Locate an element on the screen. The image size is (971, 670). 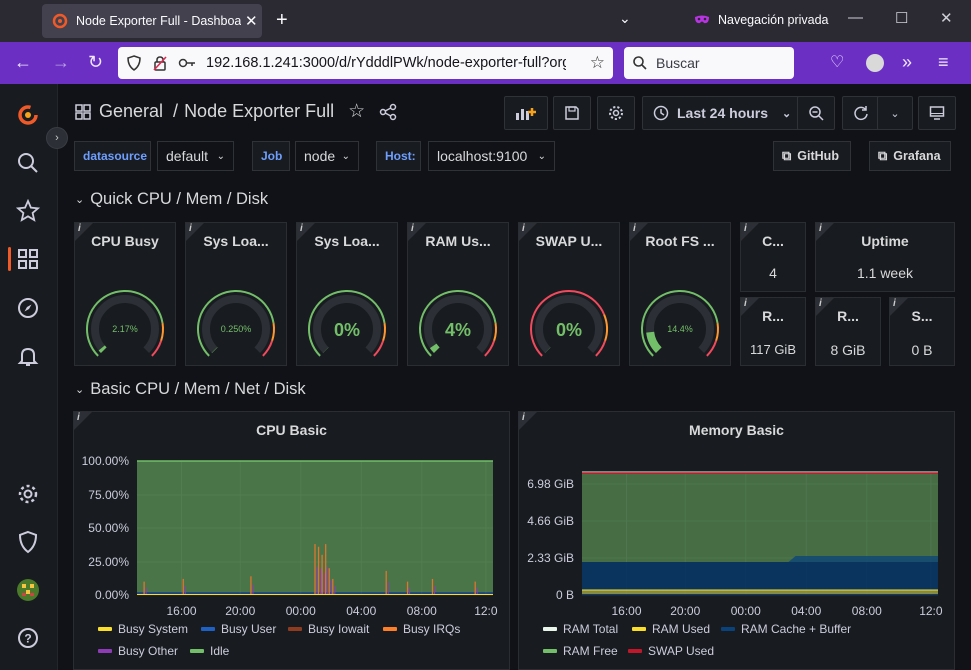
row-header-basic: ⌄ Basic CPU / Mem / Net / Disk is located at coordinates (190, 389).